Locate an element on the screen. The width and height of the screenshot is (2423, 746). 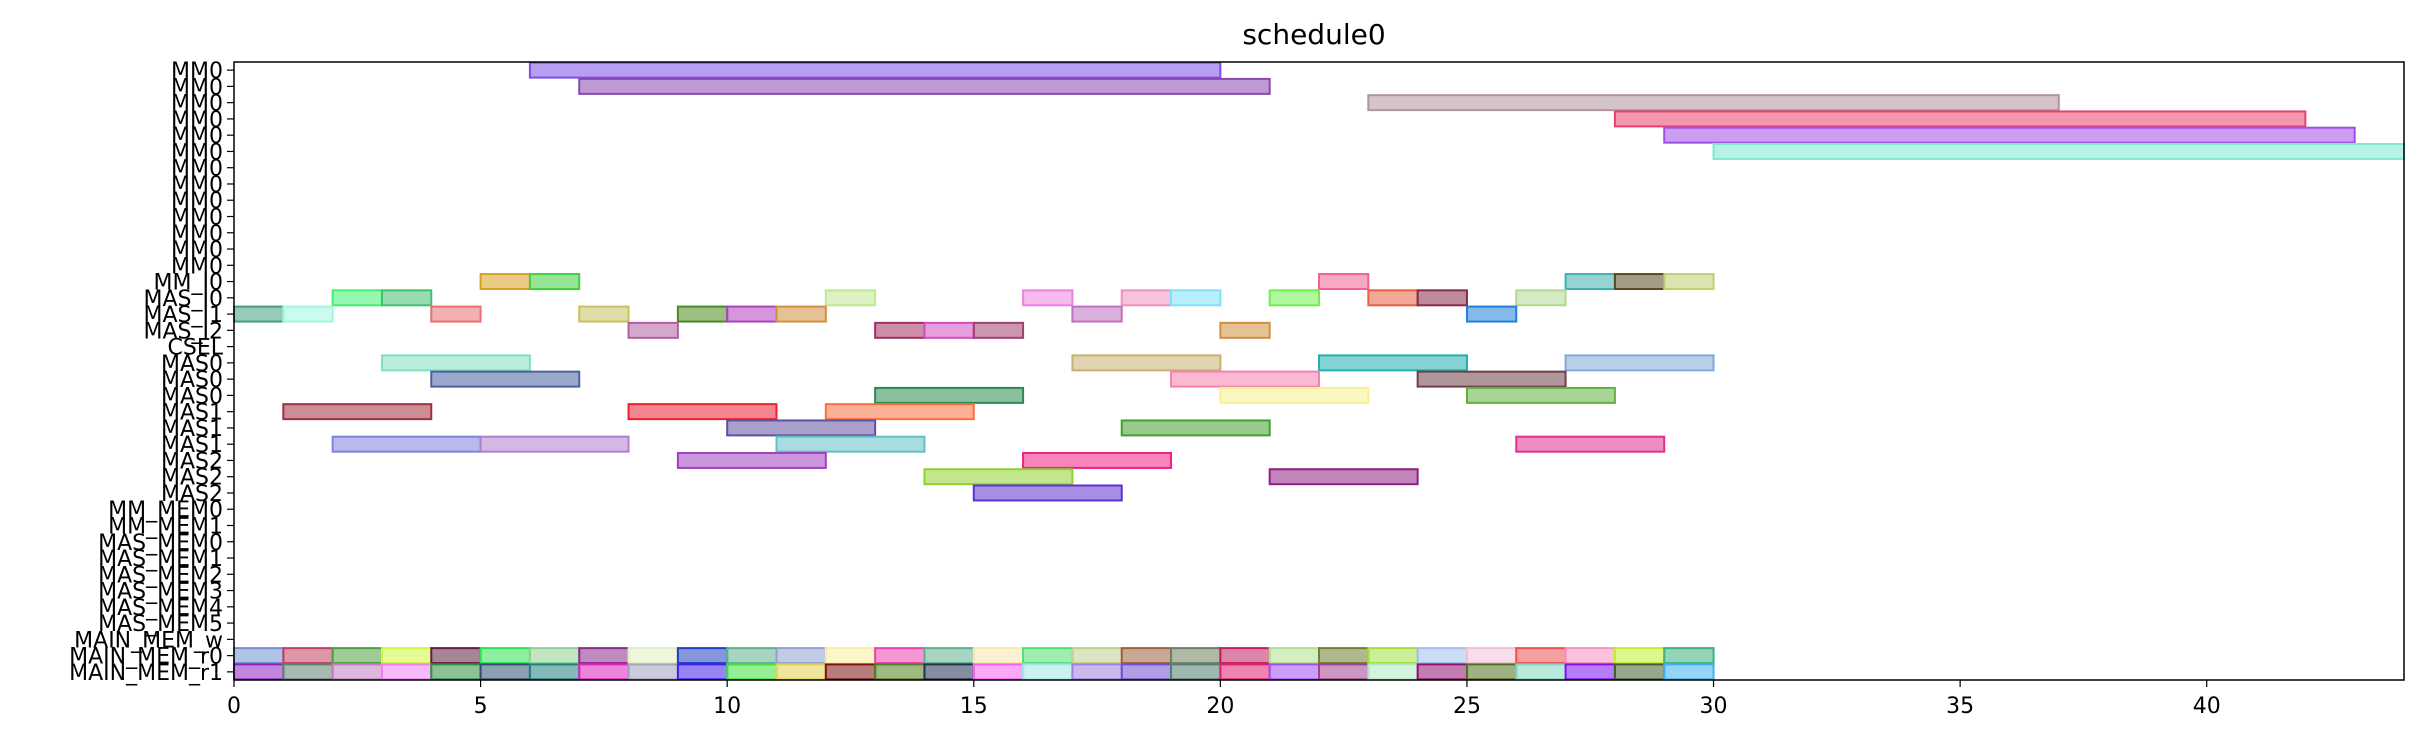
xtick-label-4: 20 is located at coordinates (1220, 706).